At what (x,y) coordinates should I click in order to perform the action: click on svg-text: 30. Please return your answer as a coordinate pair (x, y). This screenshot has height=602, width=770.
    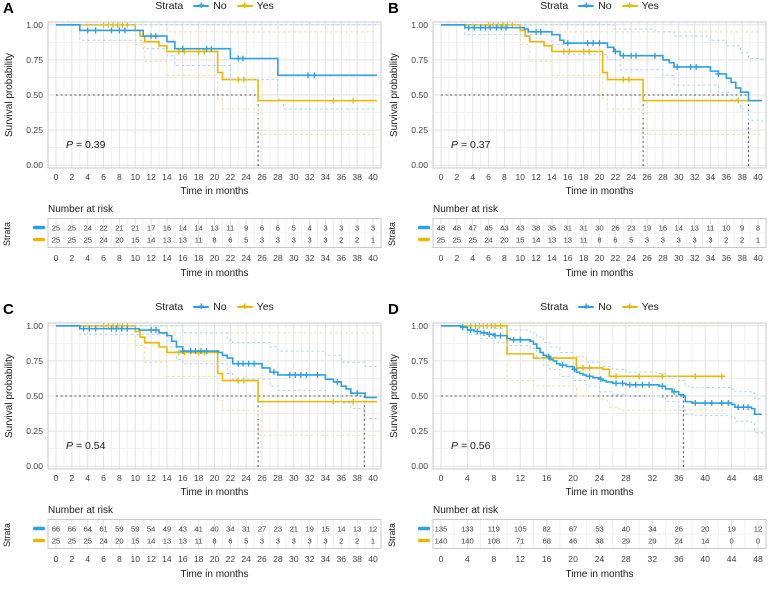
    Looking at the image, I should click on (294, 177).